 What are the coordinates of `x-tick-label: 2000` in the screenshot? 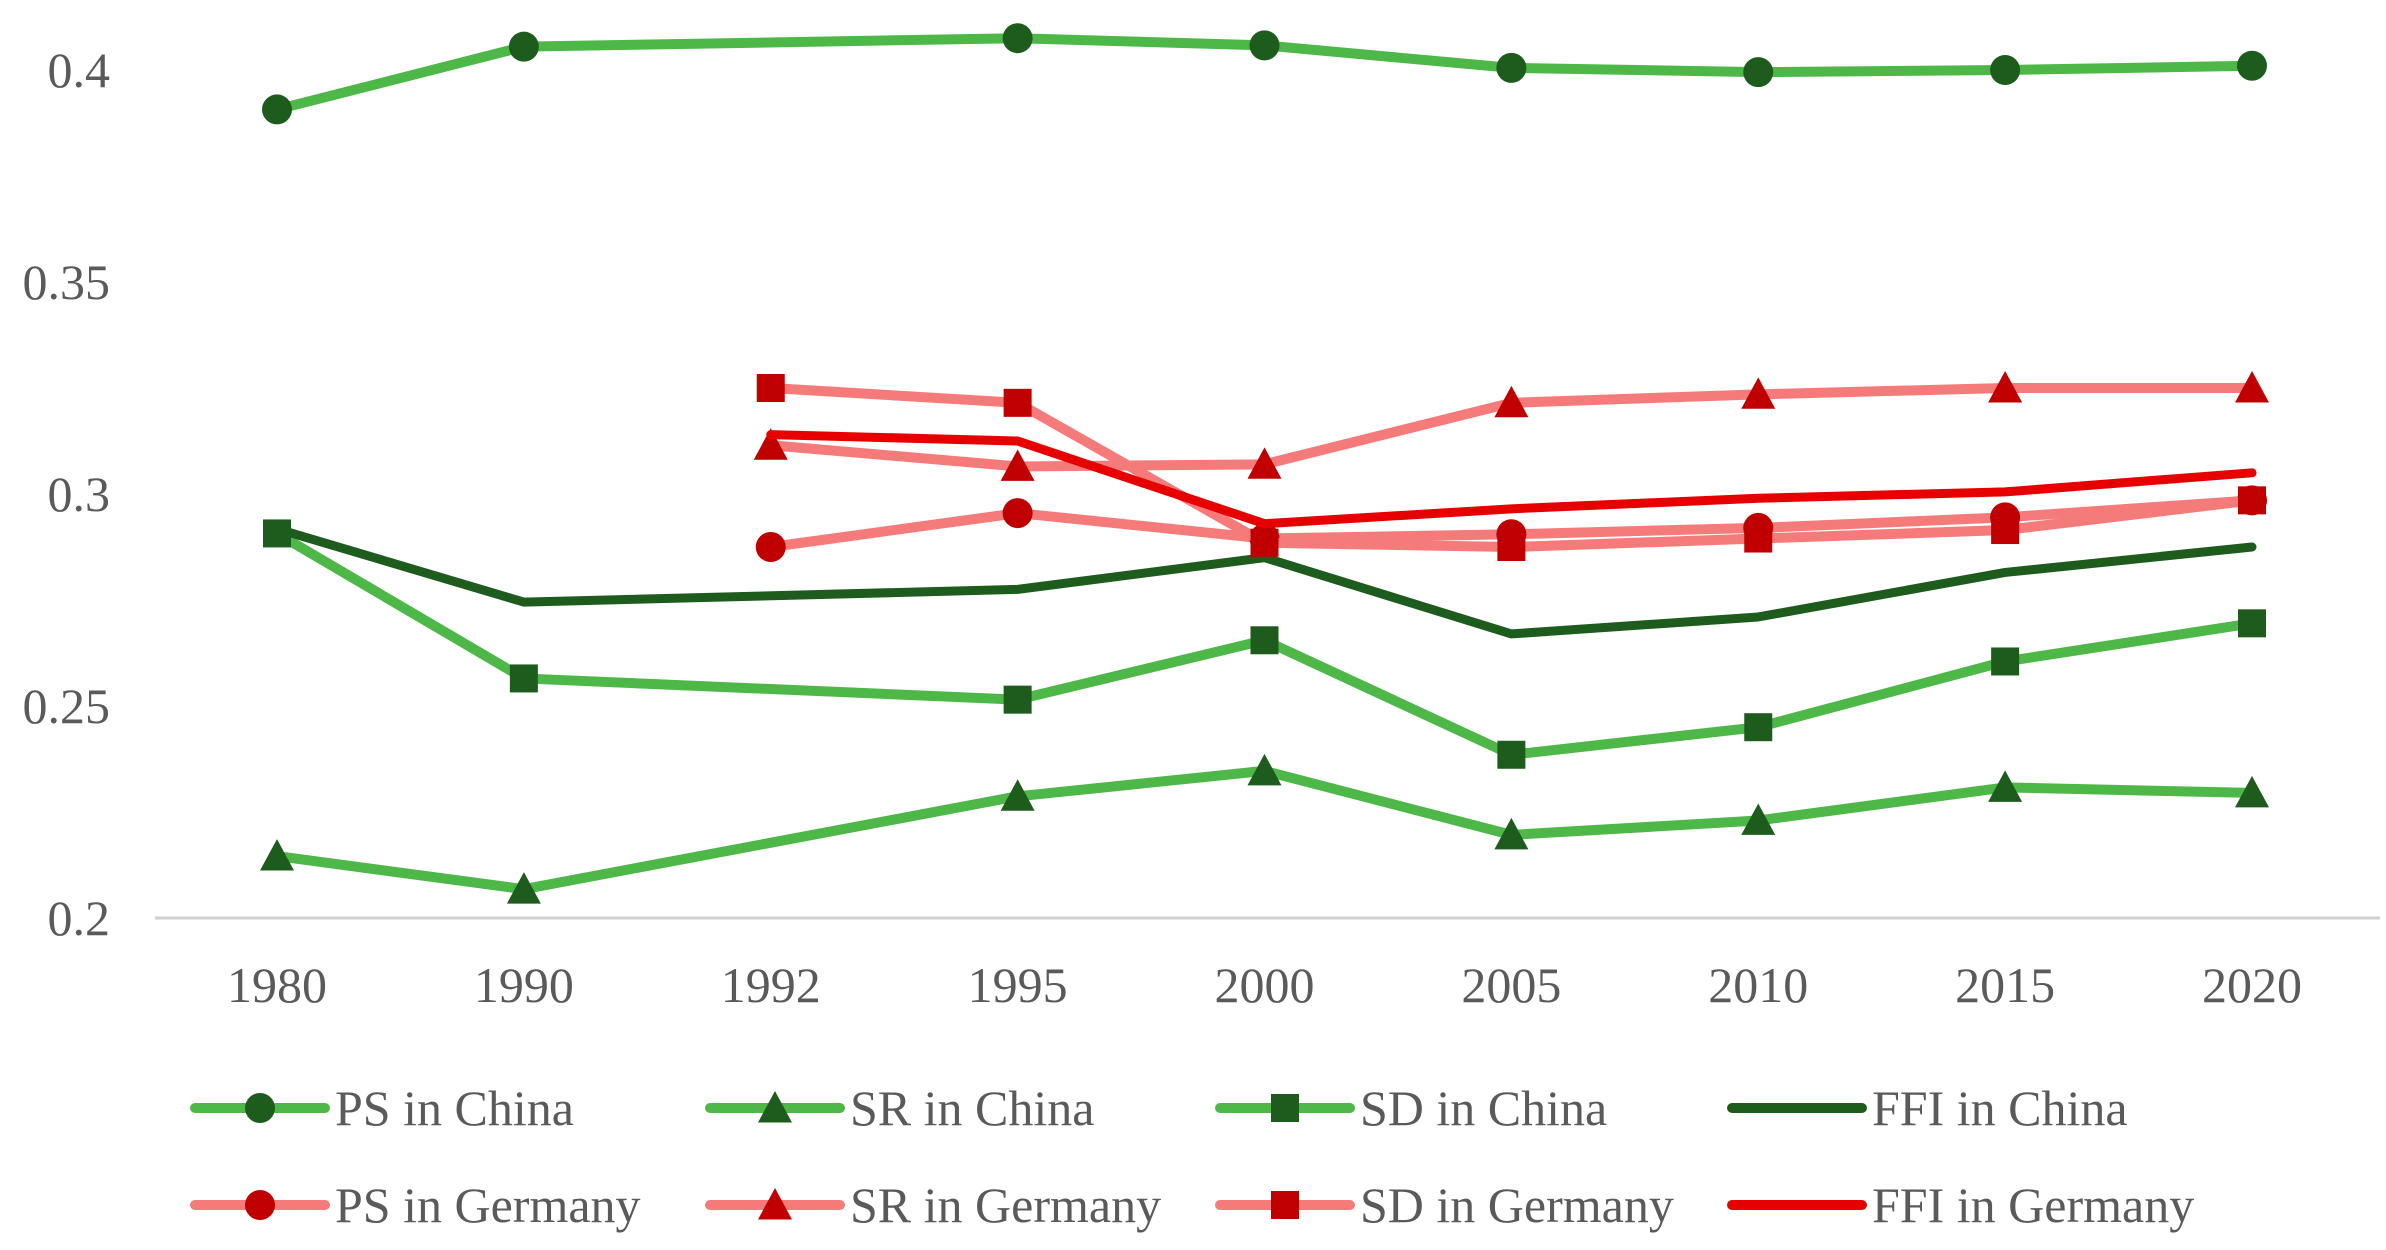 It's located at (1265, 985).